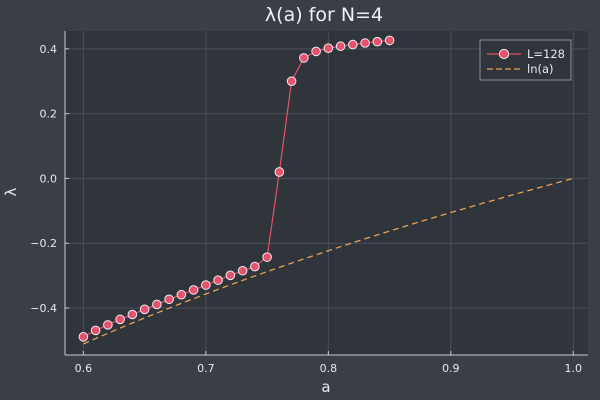 The image size is (600, 400). I want to click on x-tick-label: 0.6, so click(84, 368).